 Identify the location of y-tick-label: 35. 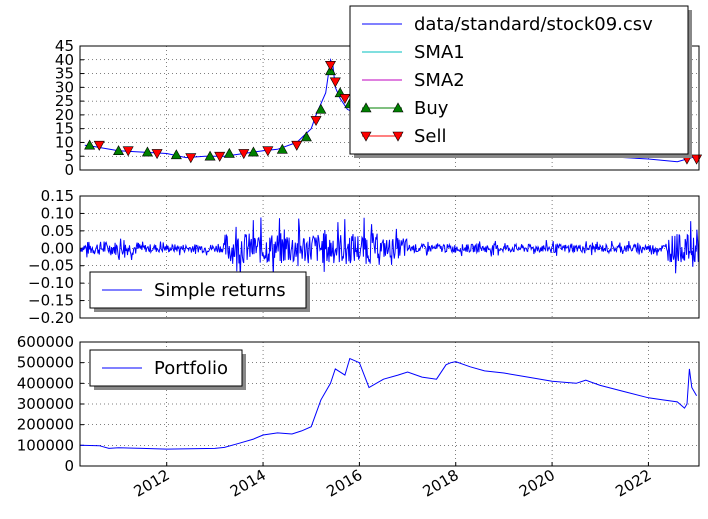
(64, 74).